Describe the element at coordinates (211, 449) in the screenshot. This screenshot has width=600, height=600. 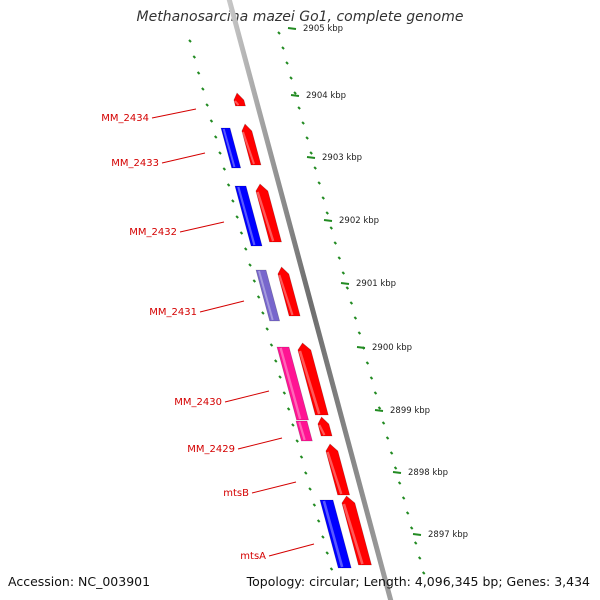
I see `gene-label: MM_2429` at that location.